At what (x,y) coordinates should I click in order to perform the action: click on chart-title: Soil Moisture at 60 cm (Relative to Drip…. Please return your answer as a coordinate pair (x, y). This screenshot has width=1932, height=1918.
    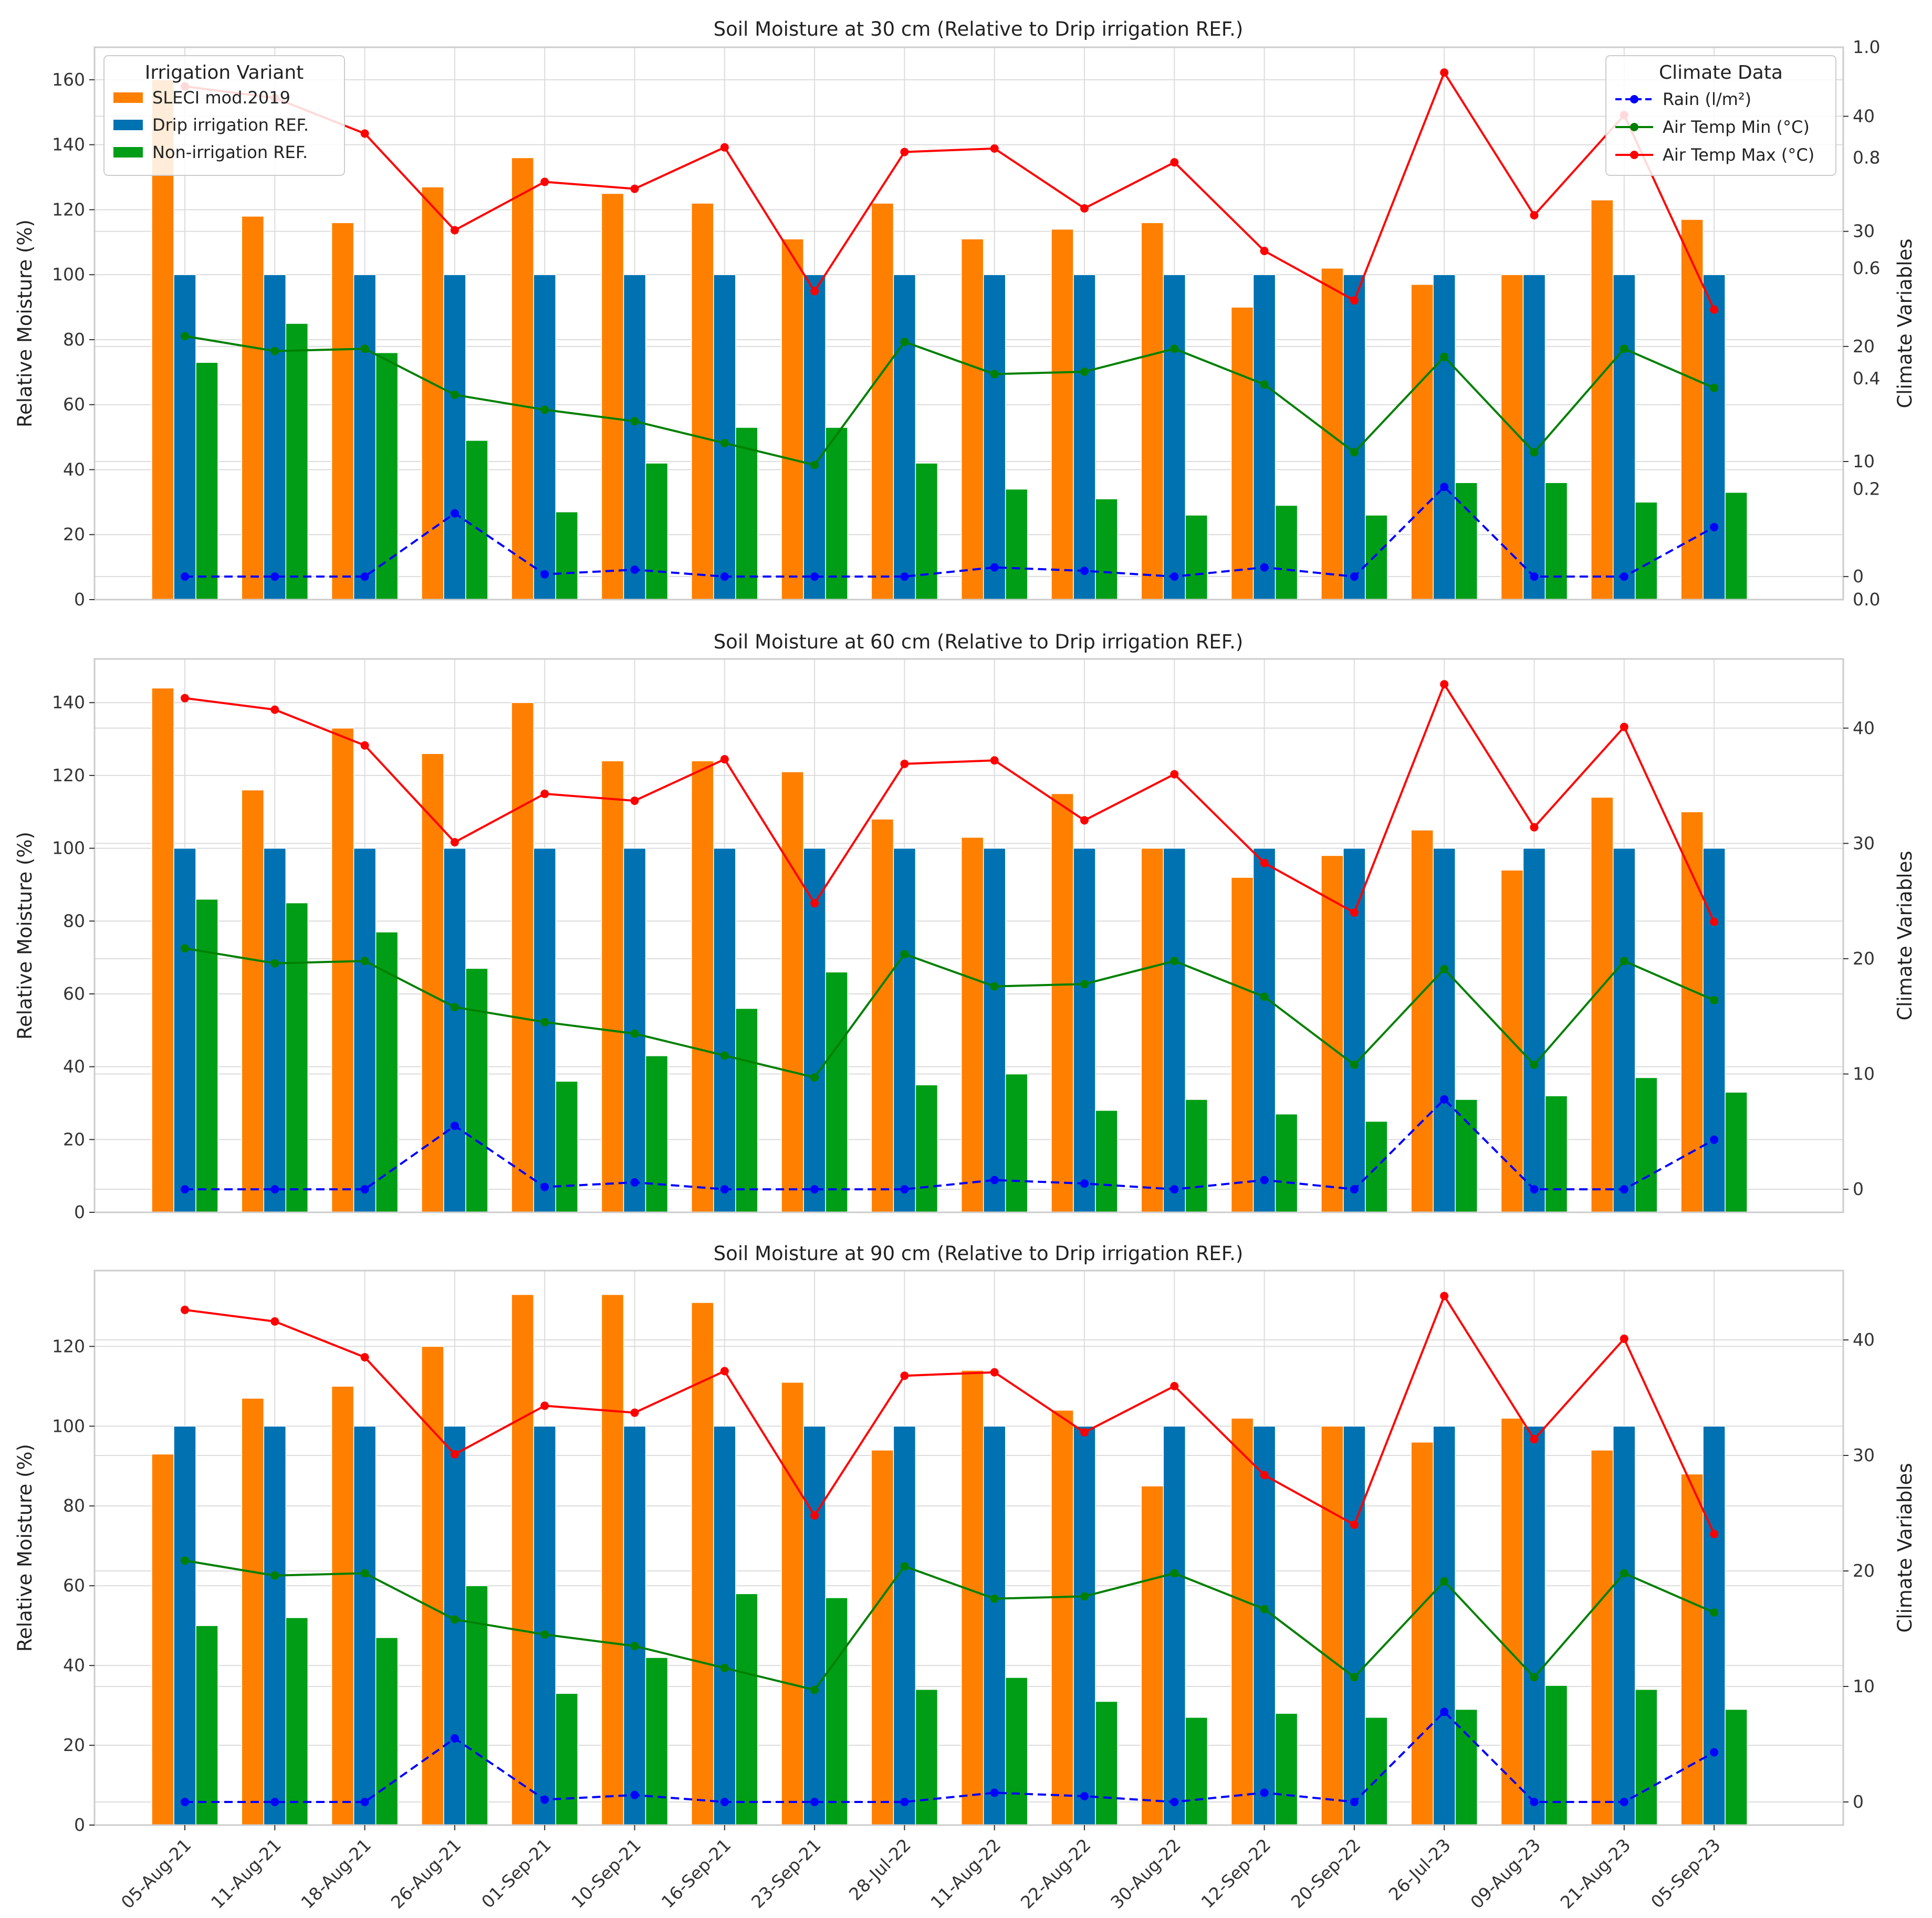
    Looking at the image, I should click on (979, 642).